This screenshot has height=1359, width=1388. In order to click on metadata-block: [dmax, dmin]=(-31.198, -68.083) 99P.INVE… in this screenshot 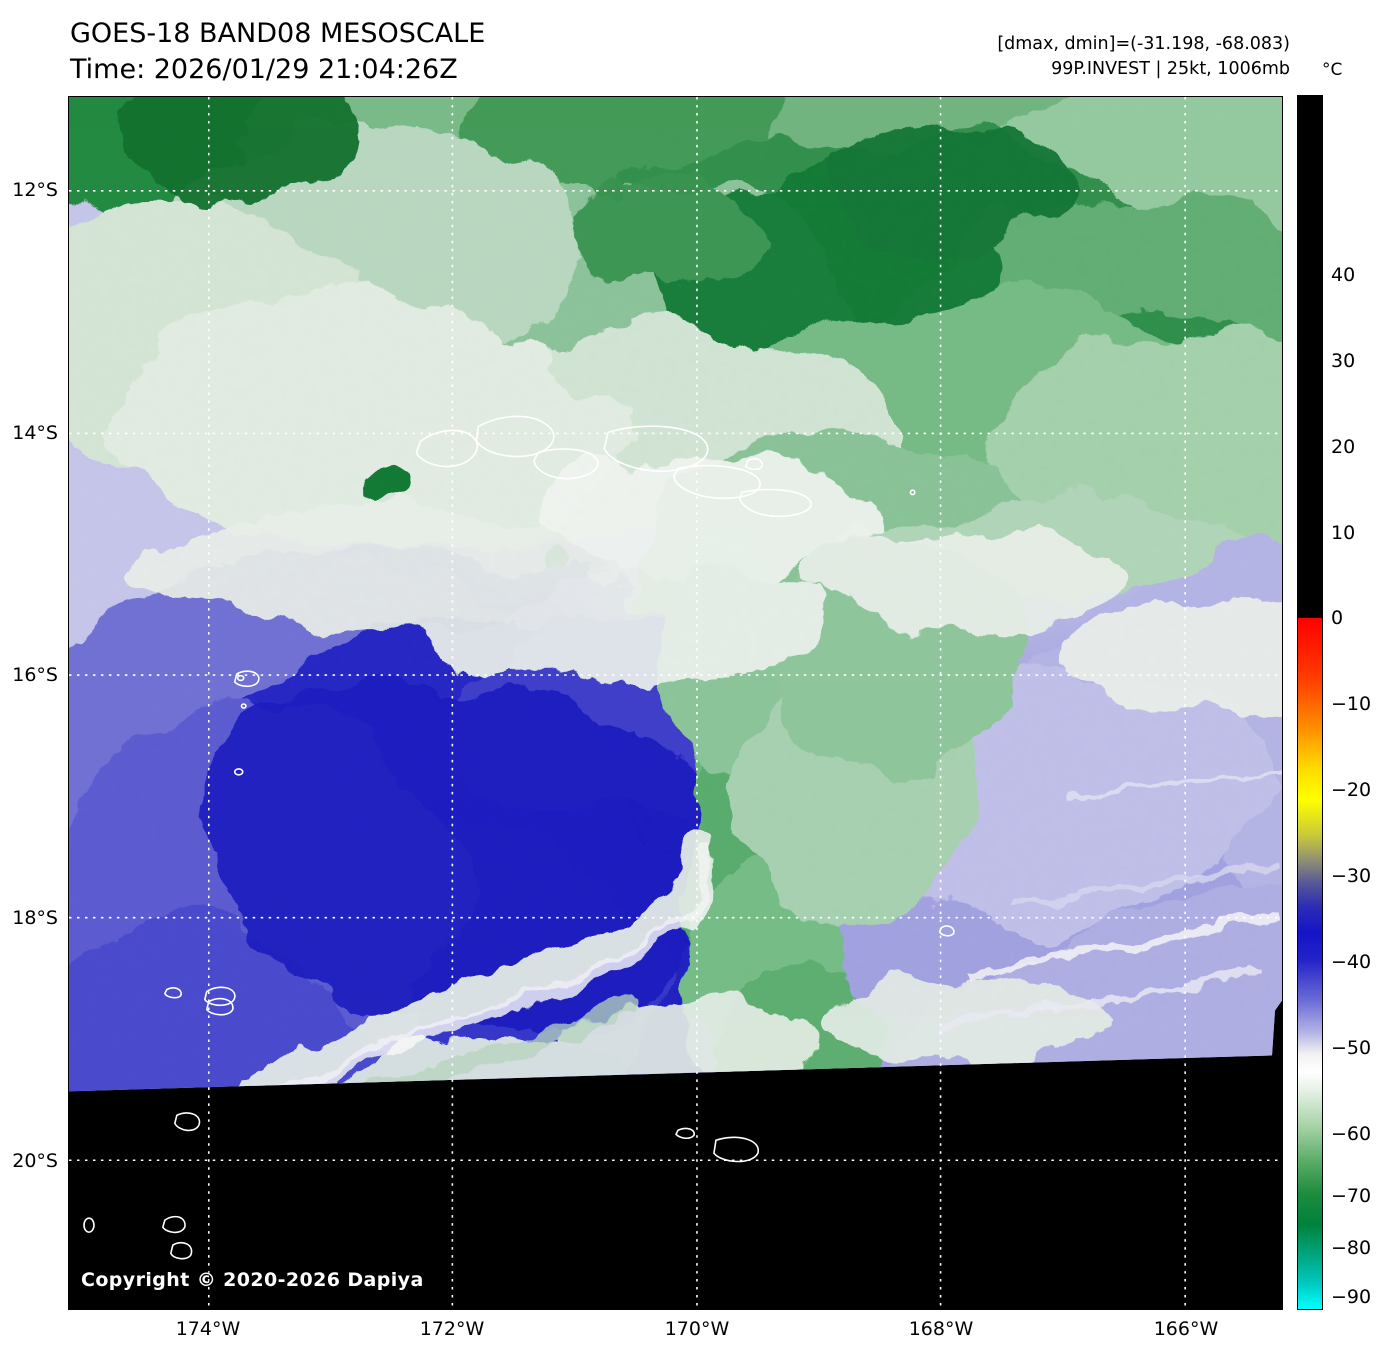, I will do `click(1143, 57)`.